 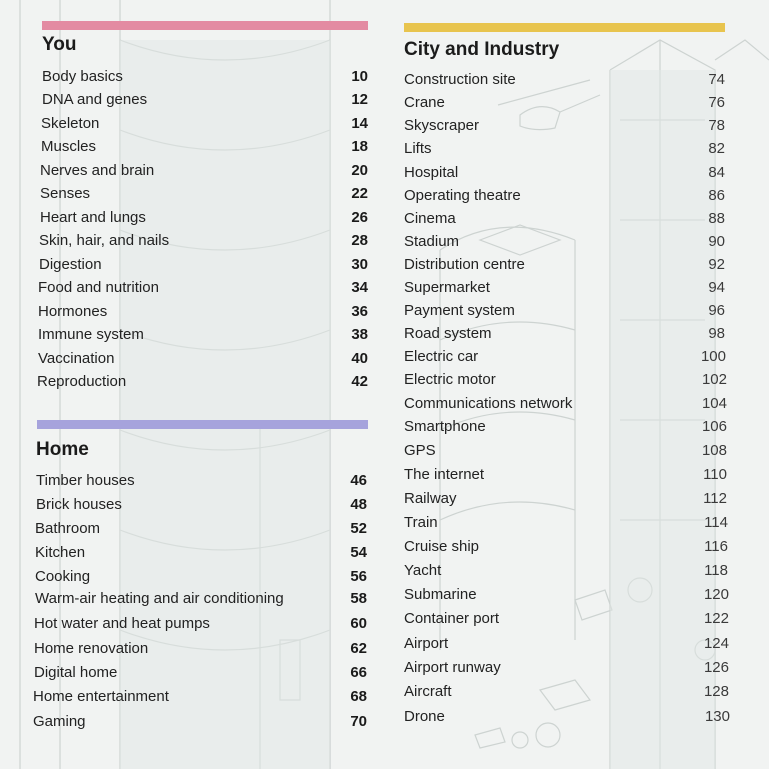 What do you see at coordinates (201, 505) in the screenshot?
I see `toc-entry: Brick houses 48` at bounding box center [201, 505].